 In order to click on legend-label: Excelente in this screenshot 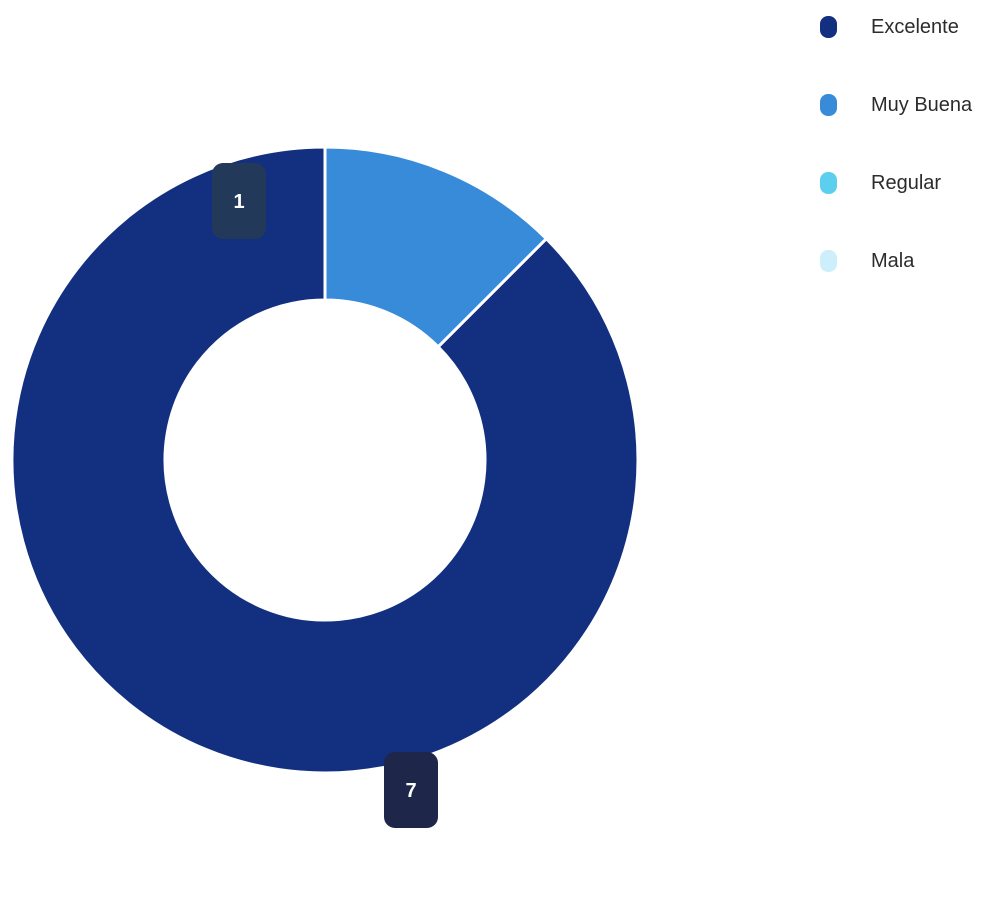, I will do `click(915, 26)`.